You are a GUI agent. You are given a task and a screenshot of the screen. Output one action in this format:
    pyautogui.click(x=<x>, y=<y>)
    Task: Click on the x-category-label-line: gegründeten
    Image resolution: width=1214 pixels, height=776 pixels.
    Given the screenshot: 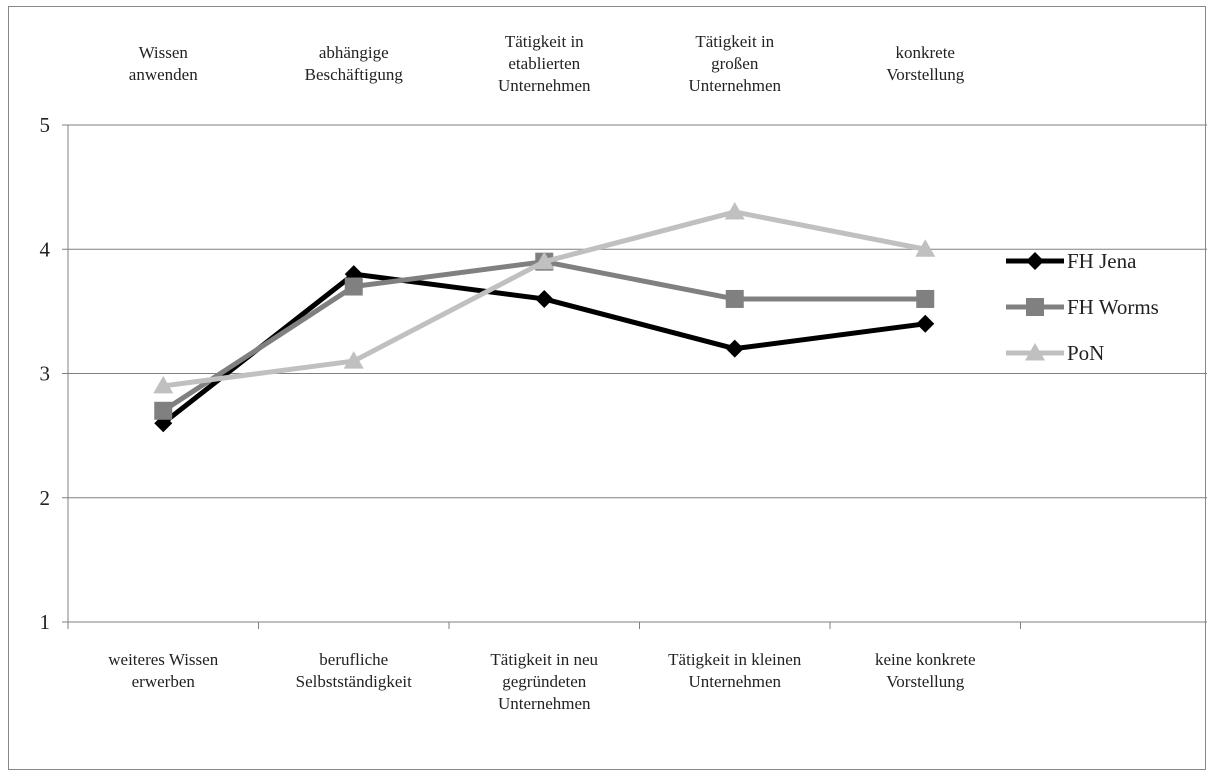 What is the action you would take?
    pyautogui.click(x=544, y=681)
    